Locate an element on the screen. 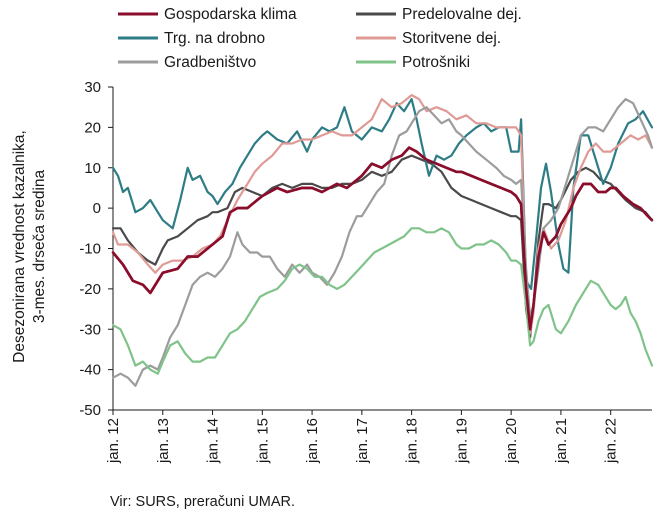  legend-item-potrosniki: Potrošniki is located at coordinates (413, 62).